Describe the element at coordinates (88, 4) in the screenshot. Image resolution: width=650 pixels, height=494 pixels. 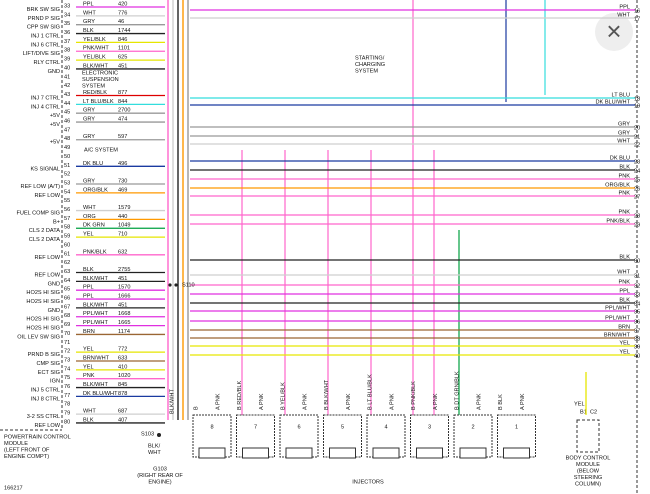
I see `wire-color: PPL` at that location.